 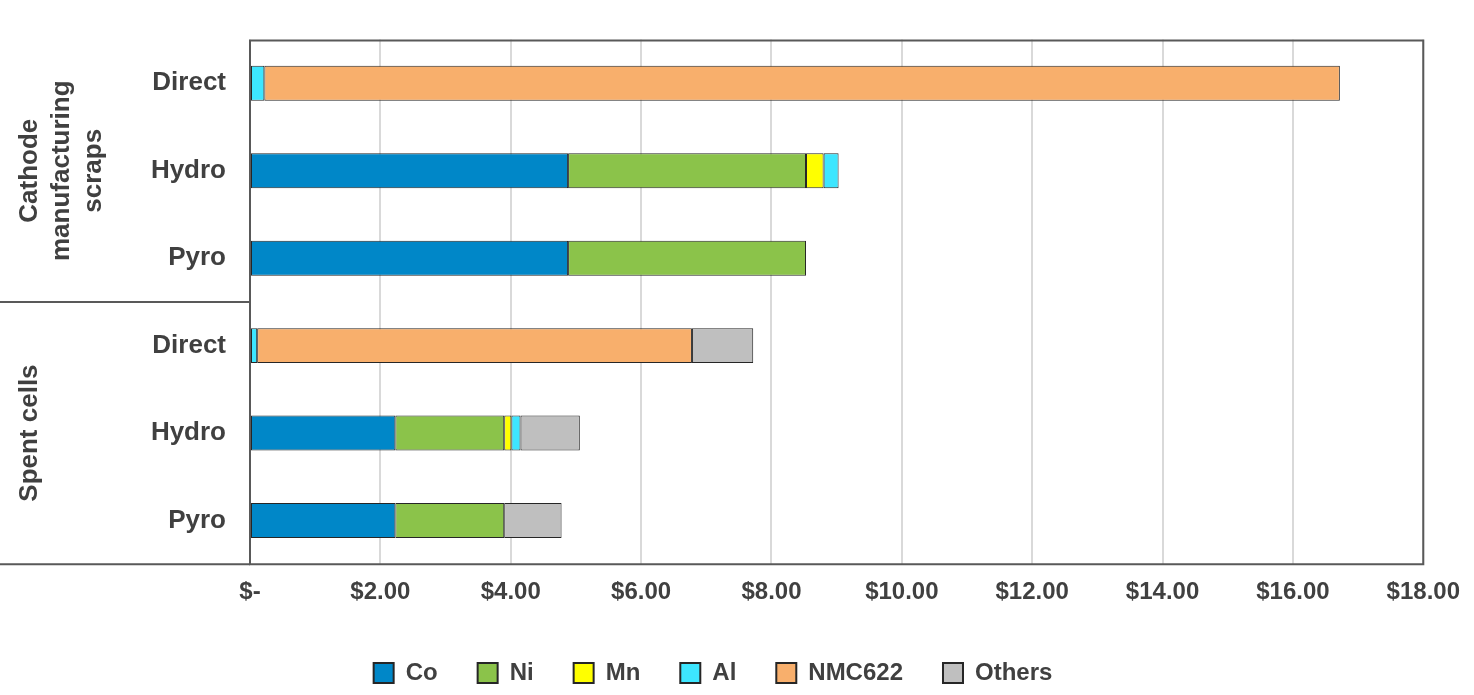 I want to click on x-tick-label: $16.00, so click(x=1293, y=591).